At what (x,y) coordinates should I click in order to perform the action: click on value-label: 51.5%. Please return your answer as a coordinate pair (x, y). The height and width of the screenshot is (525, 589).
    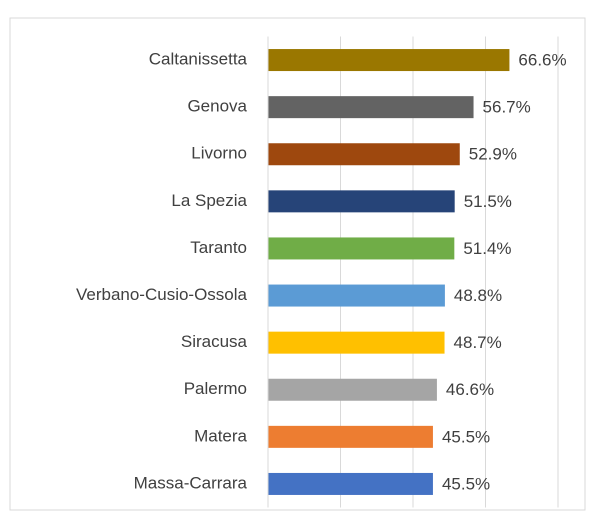
    Looking at the image, I should click on (488, 201).